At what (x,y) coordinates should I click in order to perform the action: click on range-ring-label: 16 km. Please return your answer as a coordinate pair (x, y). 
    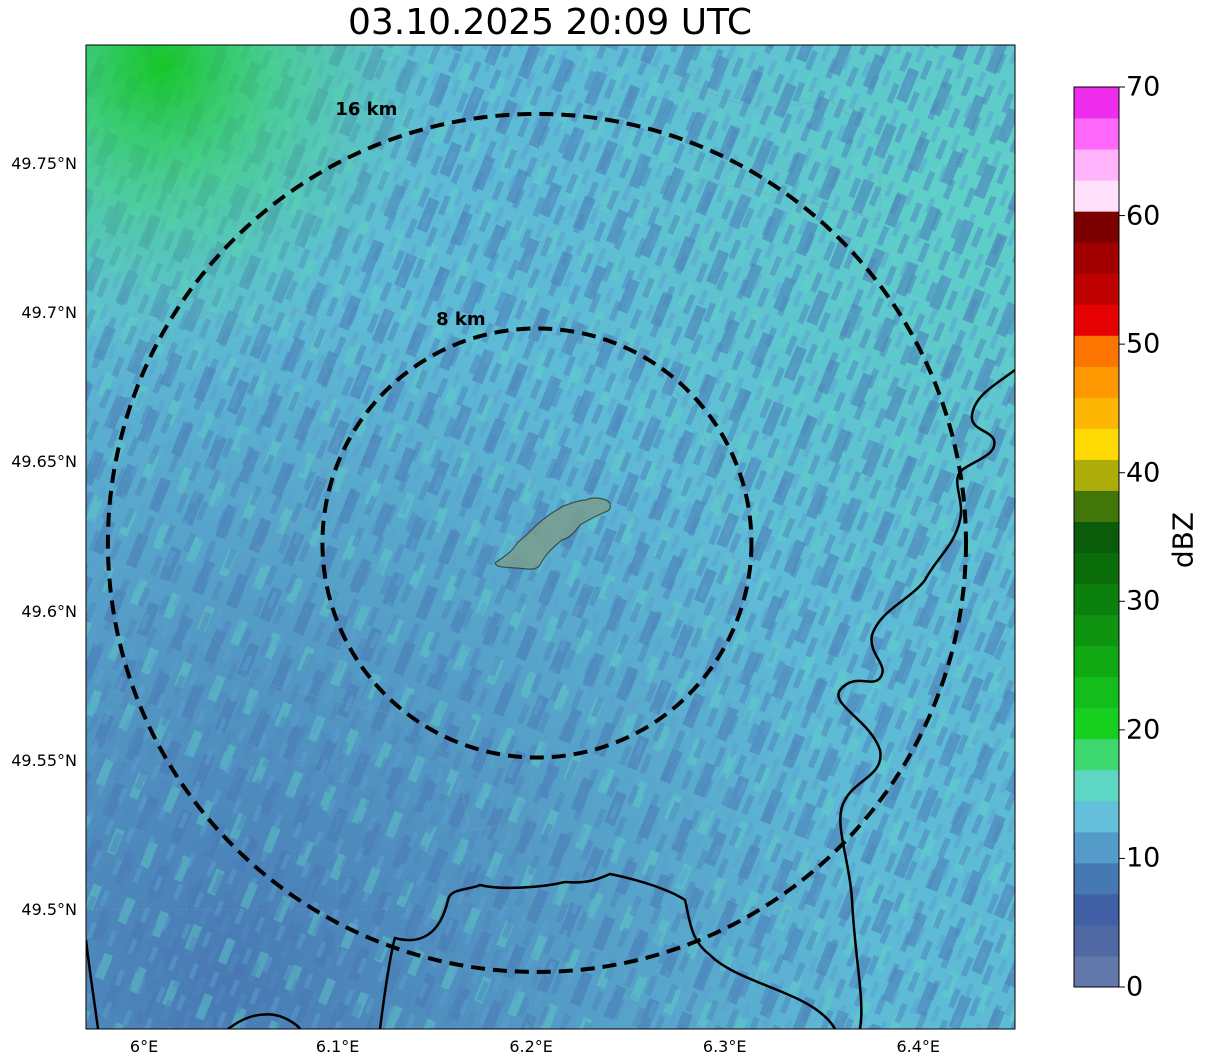
    Looking at the image, I should click on (366, 109).